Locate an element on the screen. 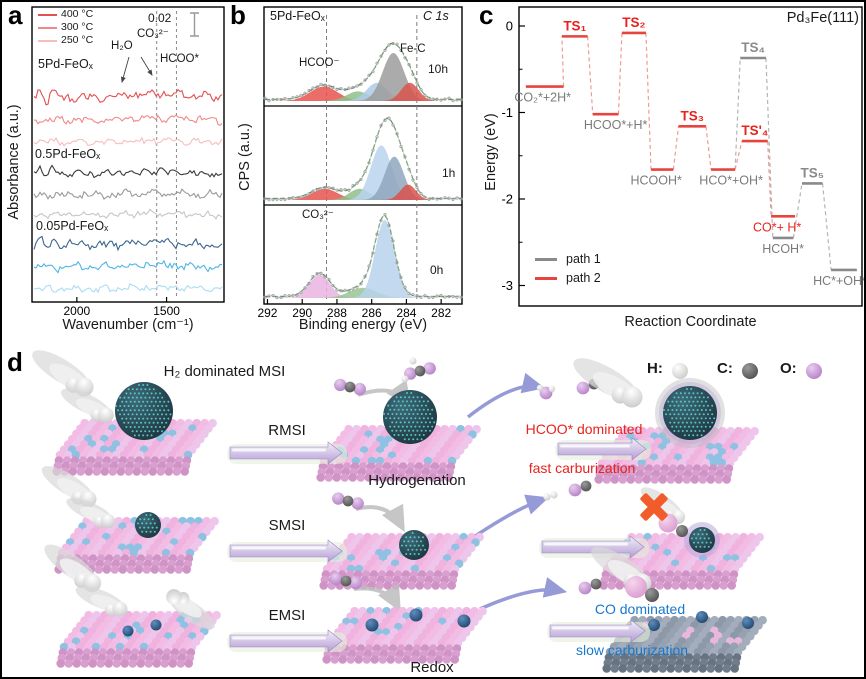 The height and width of the screenshot is (679, 866). legend-item: path 1 is located at coordinates (568, 259).